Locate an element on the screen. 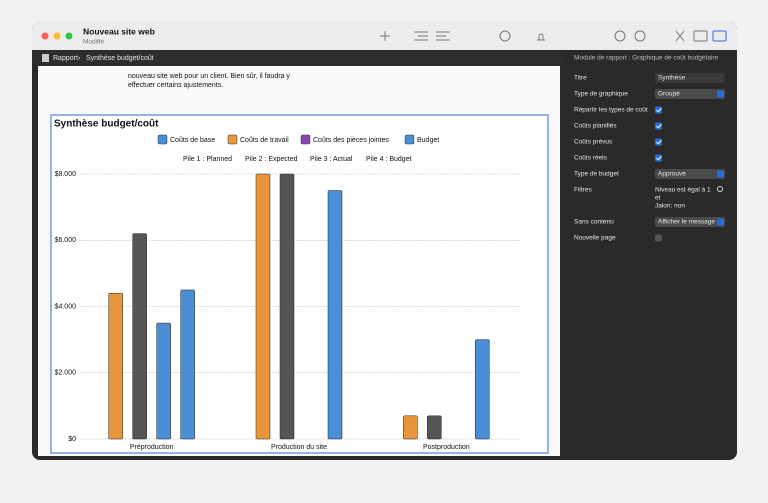 The image size is (768, 503). field-label: Nouvelle page is located at coordinates (595, 238).